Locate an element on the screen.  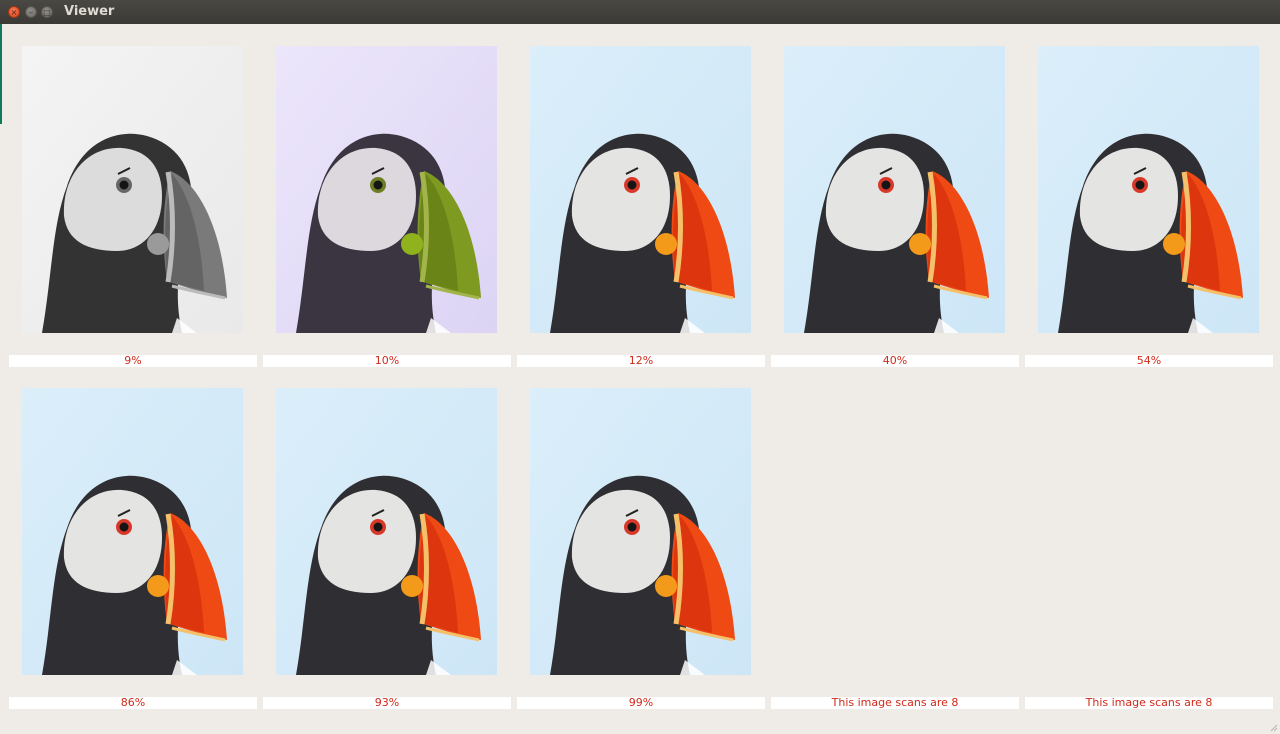
grid-cell: 93% is located at coordinates (387, 549).